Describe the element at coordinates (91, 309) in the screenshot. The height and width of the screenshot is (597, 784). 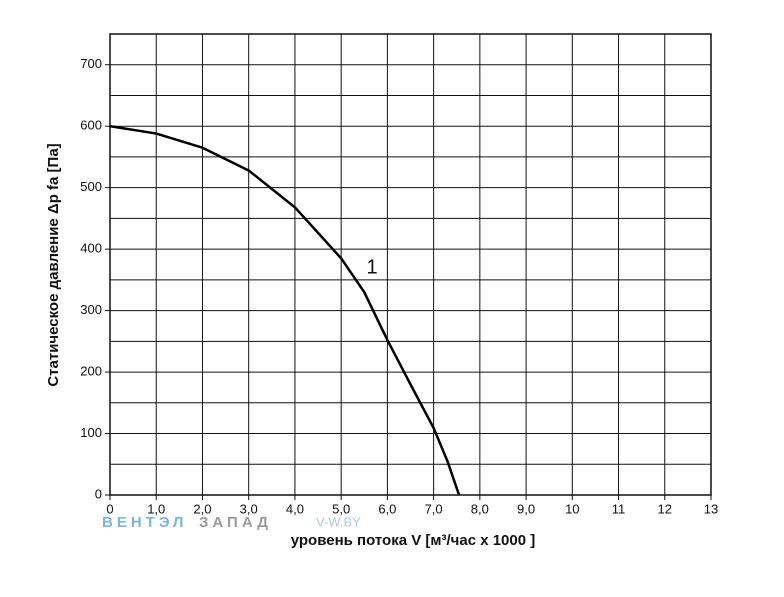
I see `y-tick-label: 300` at that location.